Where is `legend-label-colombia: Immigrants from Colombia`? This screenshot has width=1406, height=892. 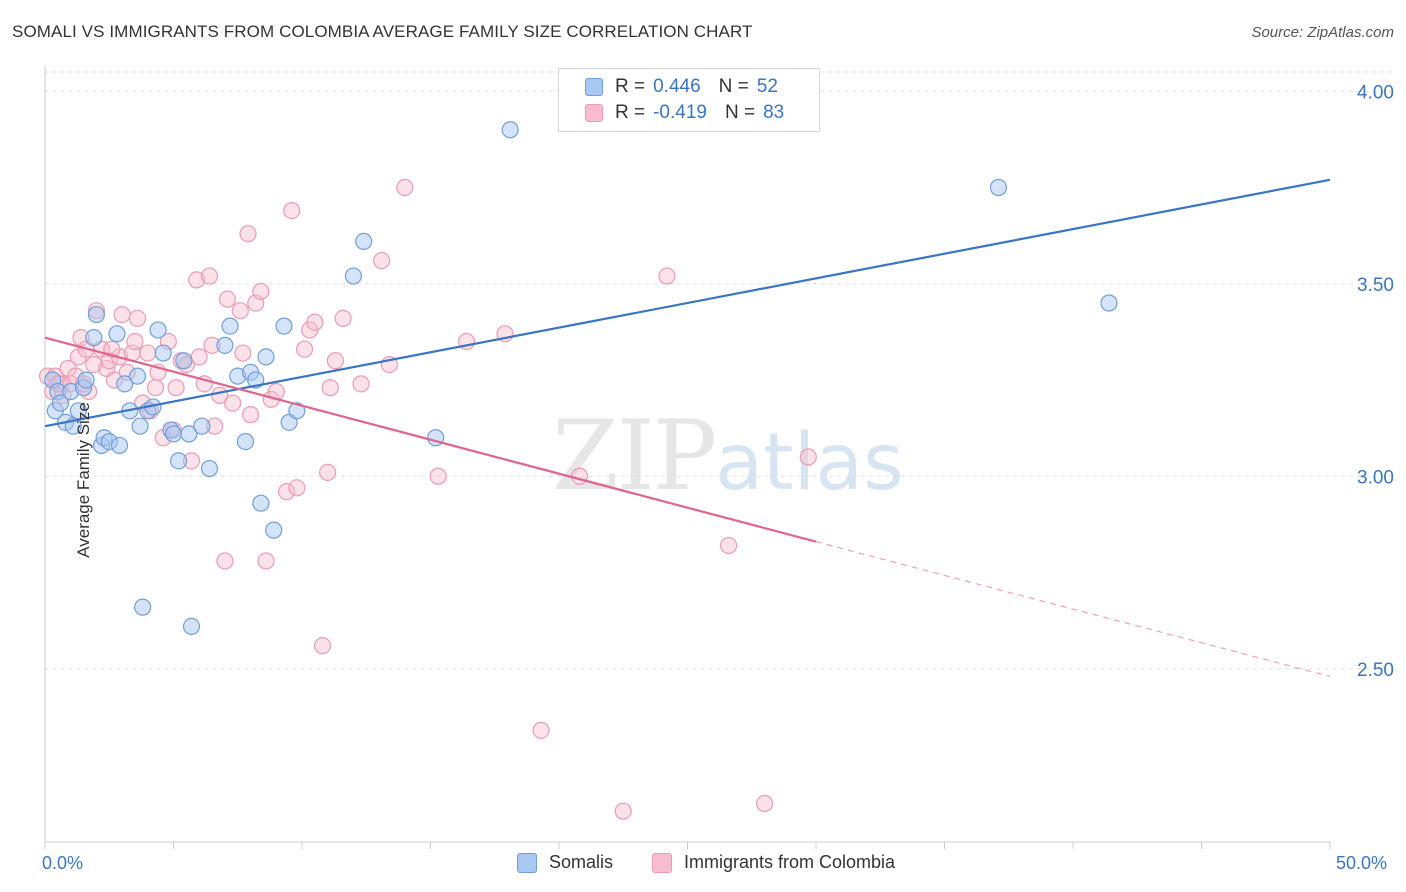
legend-label-colombia: Immigrants from Colombia is located at coordinates (790, 862).